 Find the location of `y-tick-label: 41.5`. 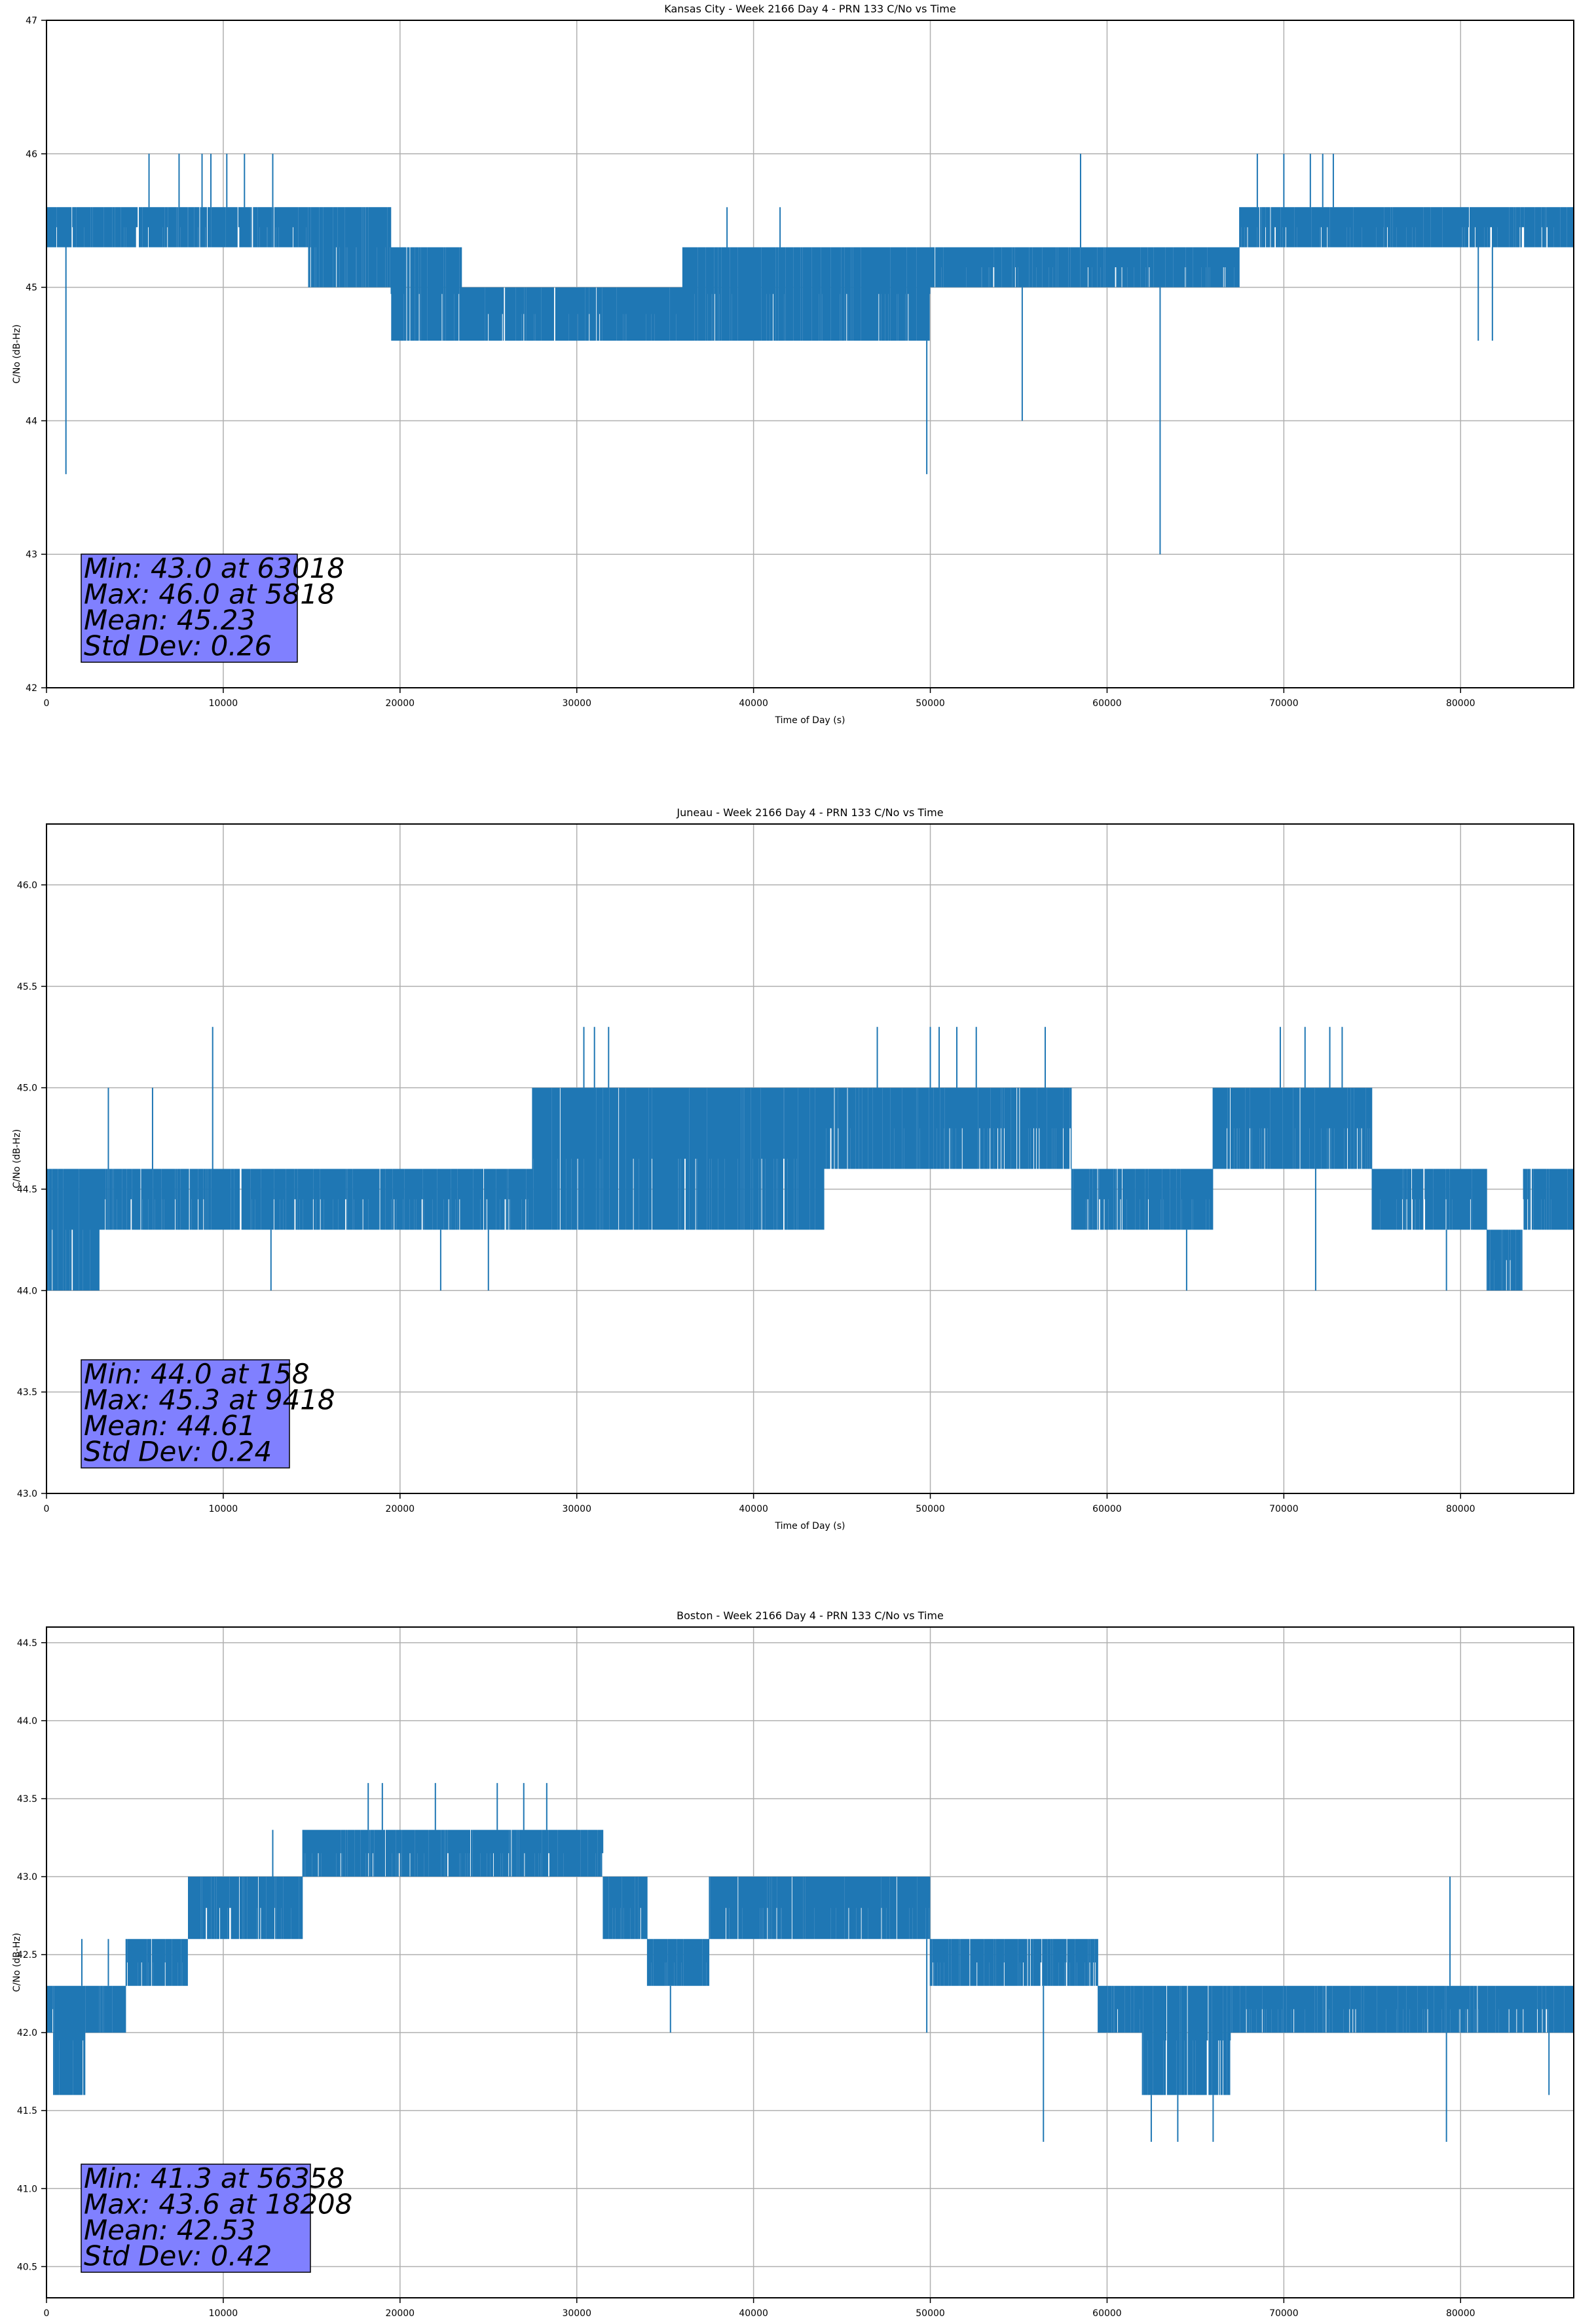

y-tick-label: 41.5 is located at coordinates (27, 2111).